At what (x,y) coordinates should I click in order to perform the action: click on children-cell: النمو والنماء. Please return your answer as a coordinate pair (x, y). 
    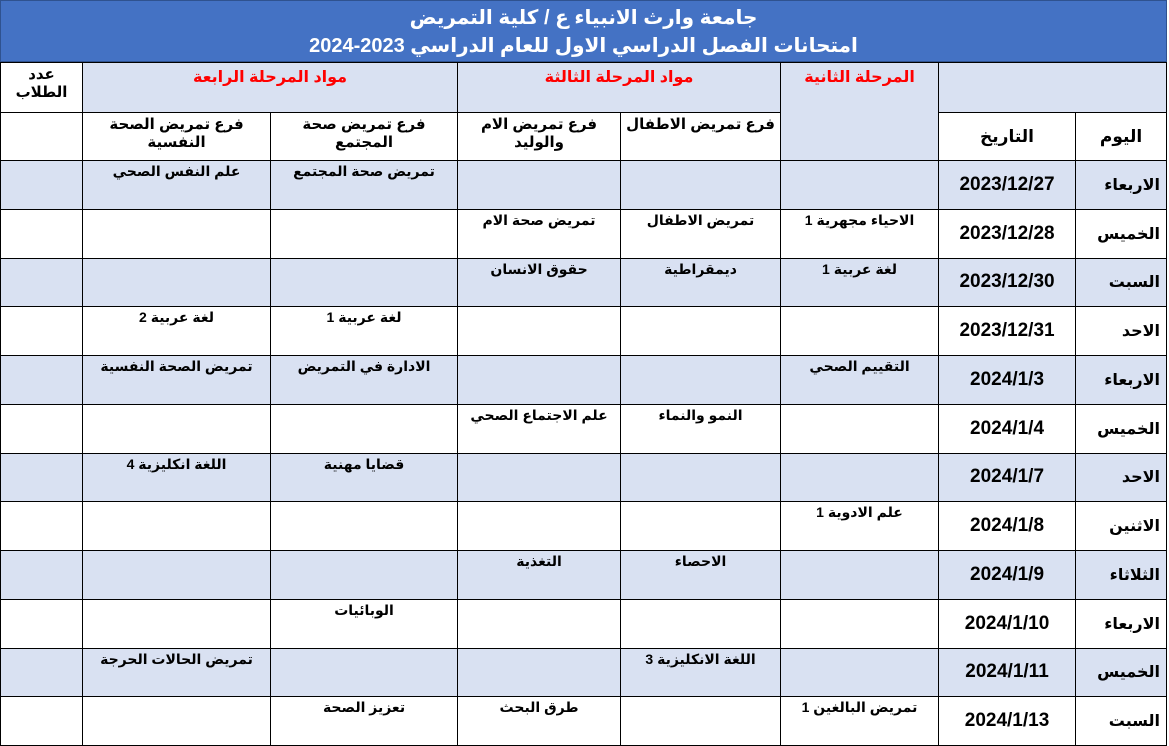
    Looking at the image, I should click on (701, 428).